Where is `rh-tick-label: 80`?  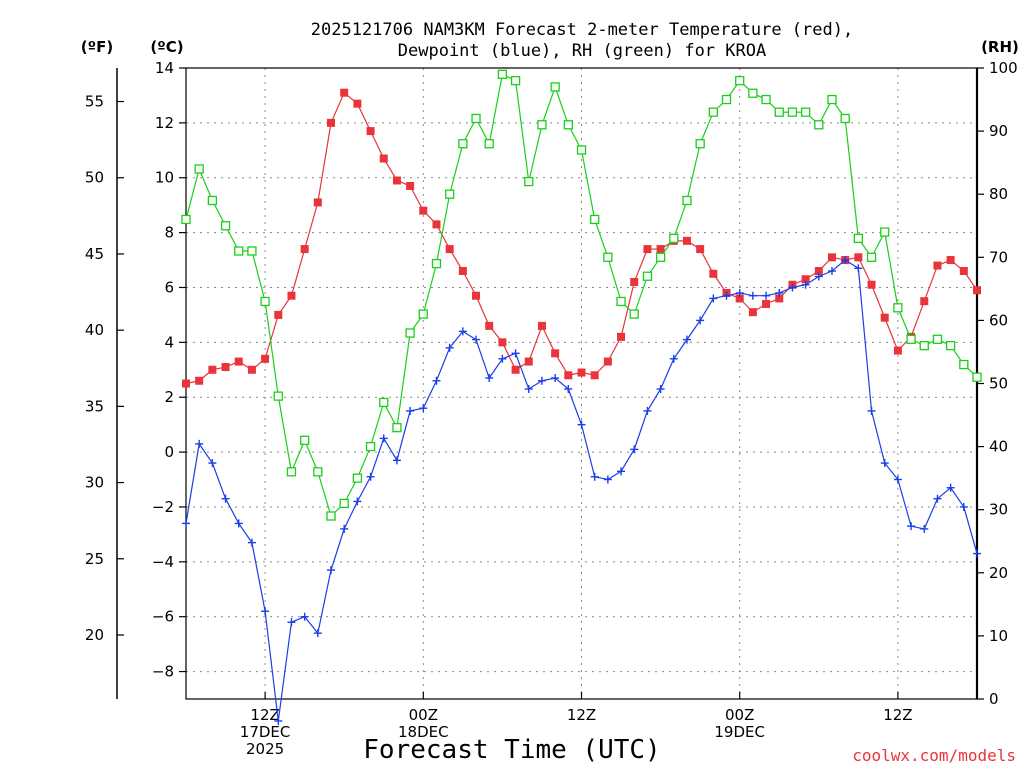 rh-tick-label: 80 is located at coordinates (998, 194).